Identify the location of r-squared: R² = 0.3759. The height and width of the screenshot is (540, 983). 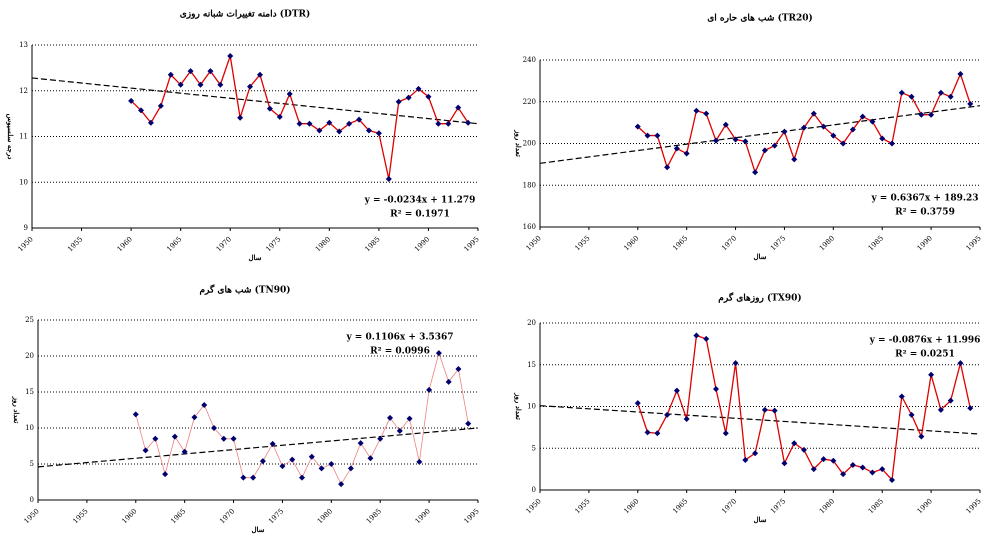
(925, 213).